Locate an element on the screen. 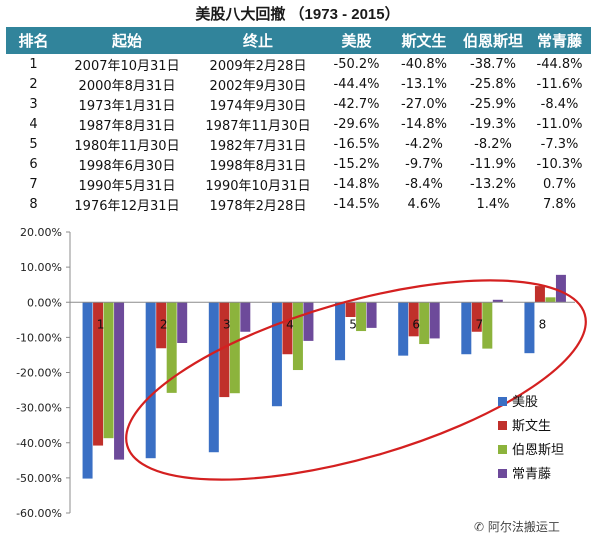  legend-label: 美股 is located at coordinates (525, 402).